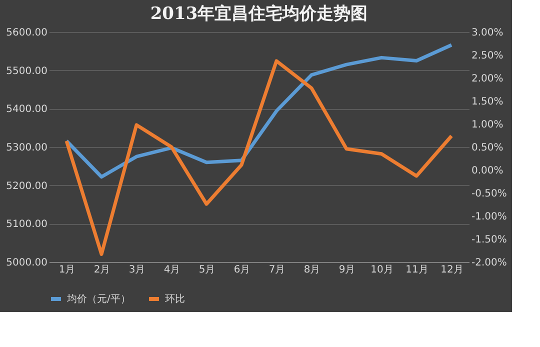 The image size is (540, 347). I want to click on x-tick-label: 3月, so click(137, 270).